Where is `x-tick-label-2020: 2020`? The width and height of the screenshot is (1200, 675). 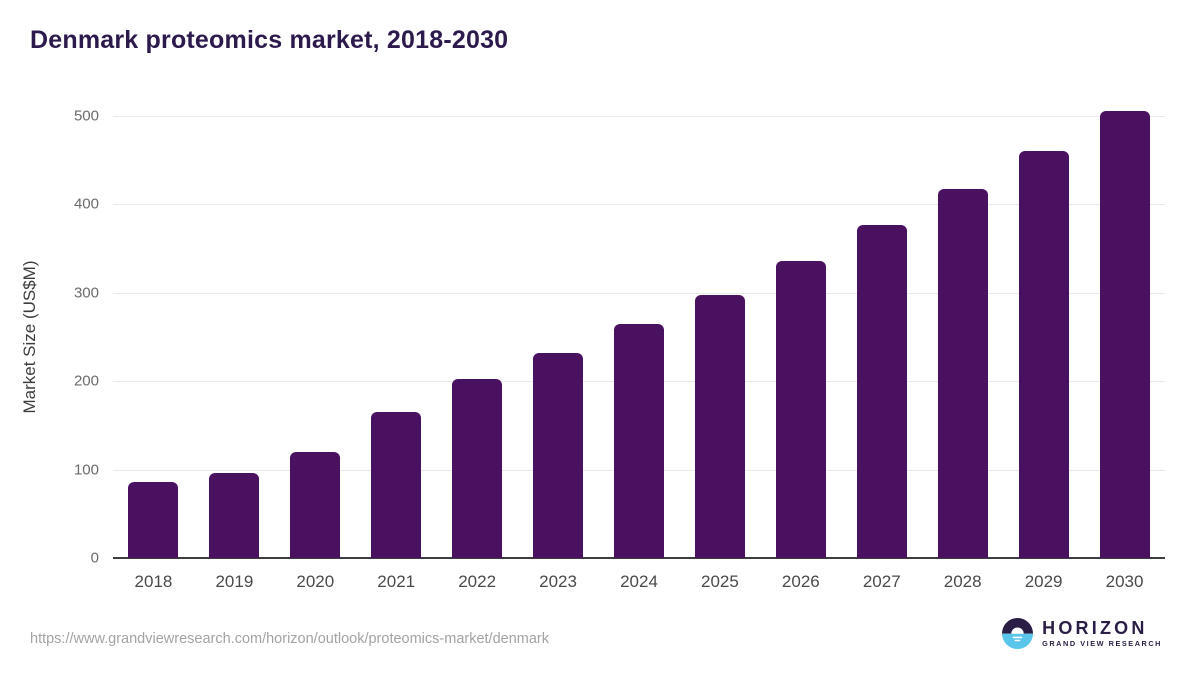
x-tick-label-2020: 2020 is located at coordinates (315, 581).